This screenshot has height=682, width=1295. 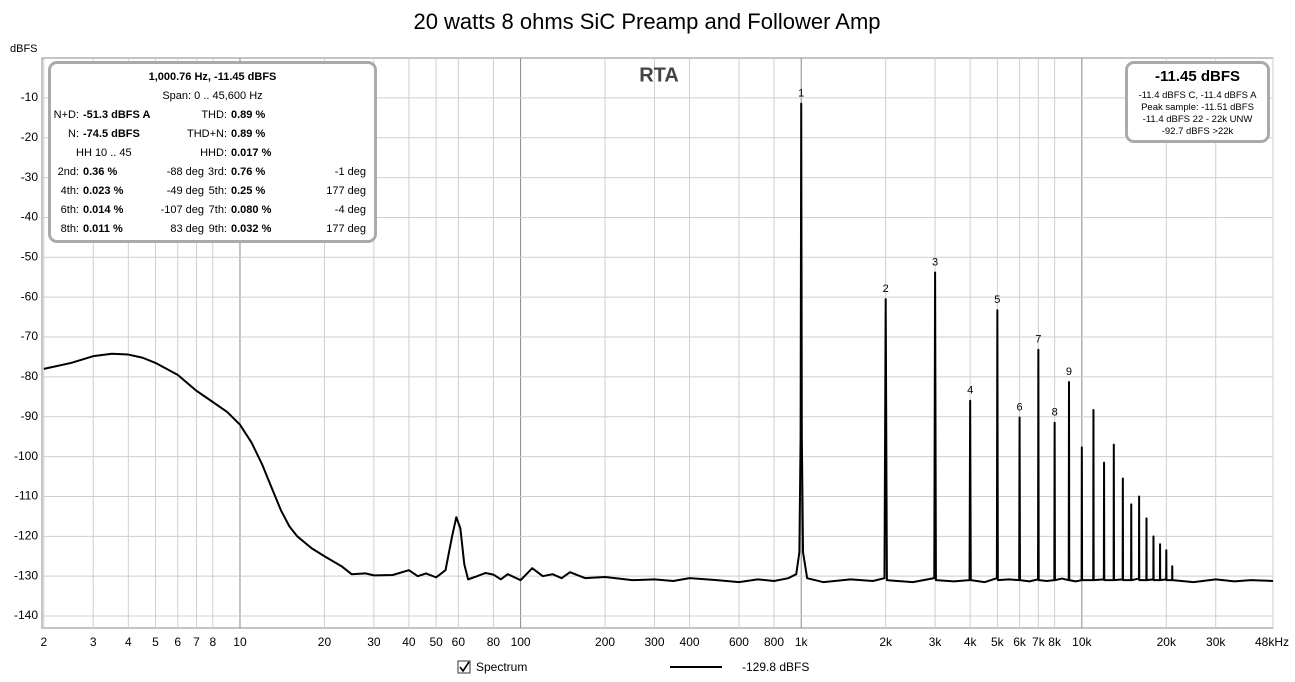 I want to click on harmonic-label: 3, so click(x=935, y=262).